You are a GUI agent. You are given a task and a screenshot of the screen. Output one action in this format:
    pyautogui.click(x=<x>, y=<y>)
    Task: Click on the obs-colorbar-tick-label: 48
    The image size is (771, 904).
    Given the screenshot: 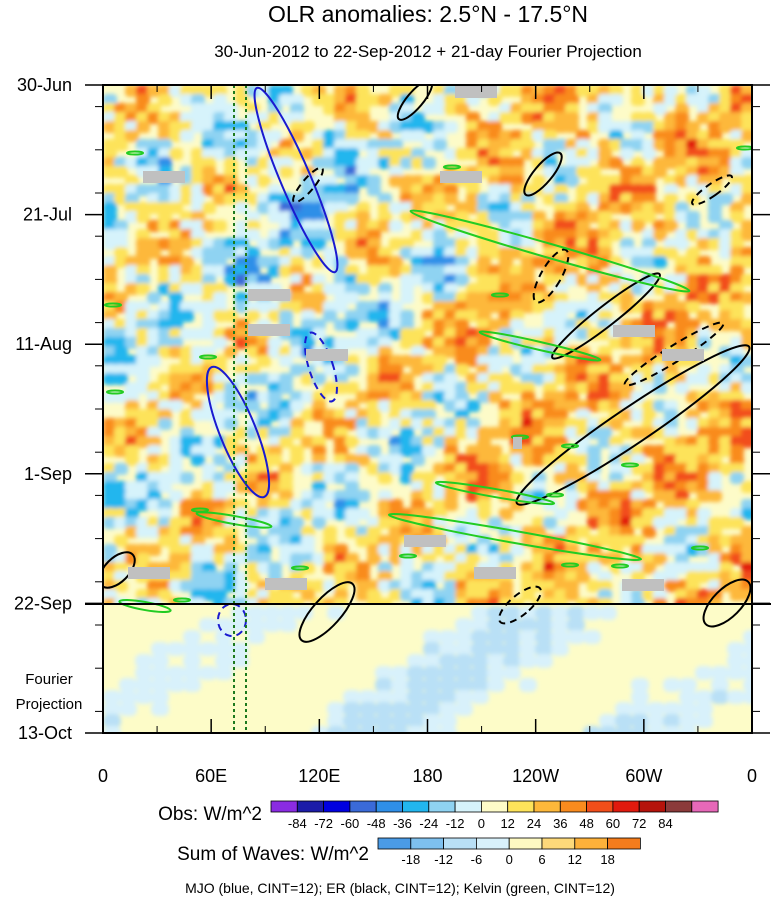 What is the action you would take?
    pyautogui.click(x=586, y=823)
    